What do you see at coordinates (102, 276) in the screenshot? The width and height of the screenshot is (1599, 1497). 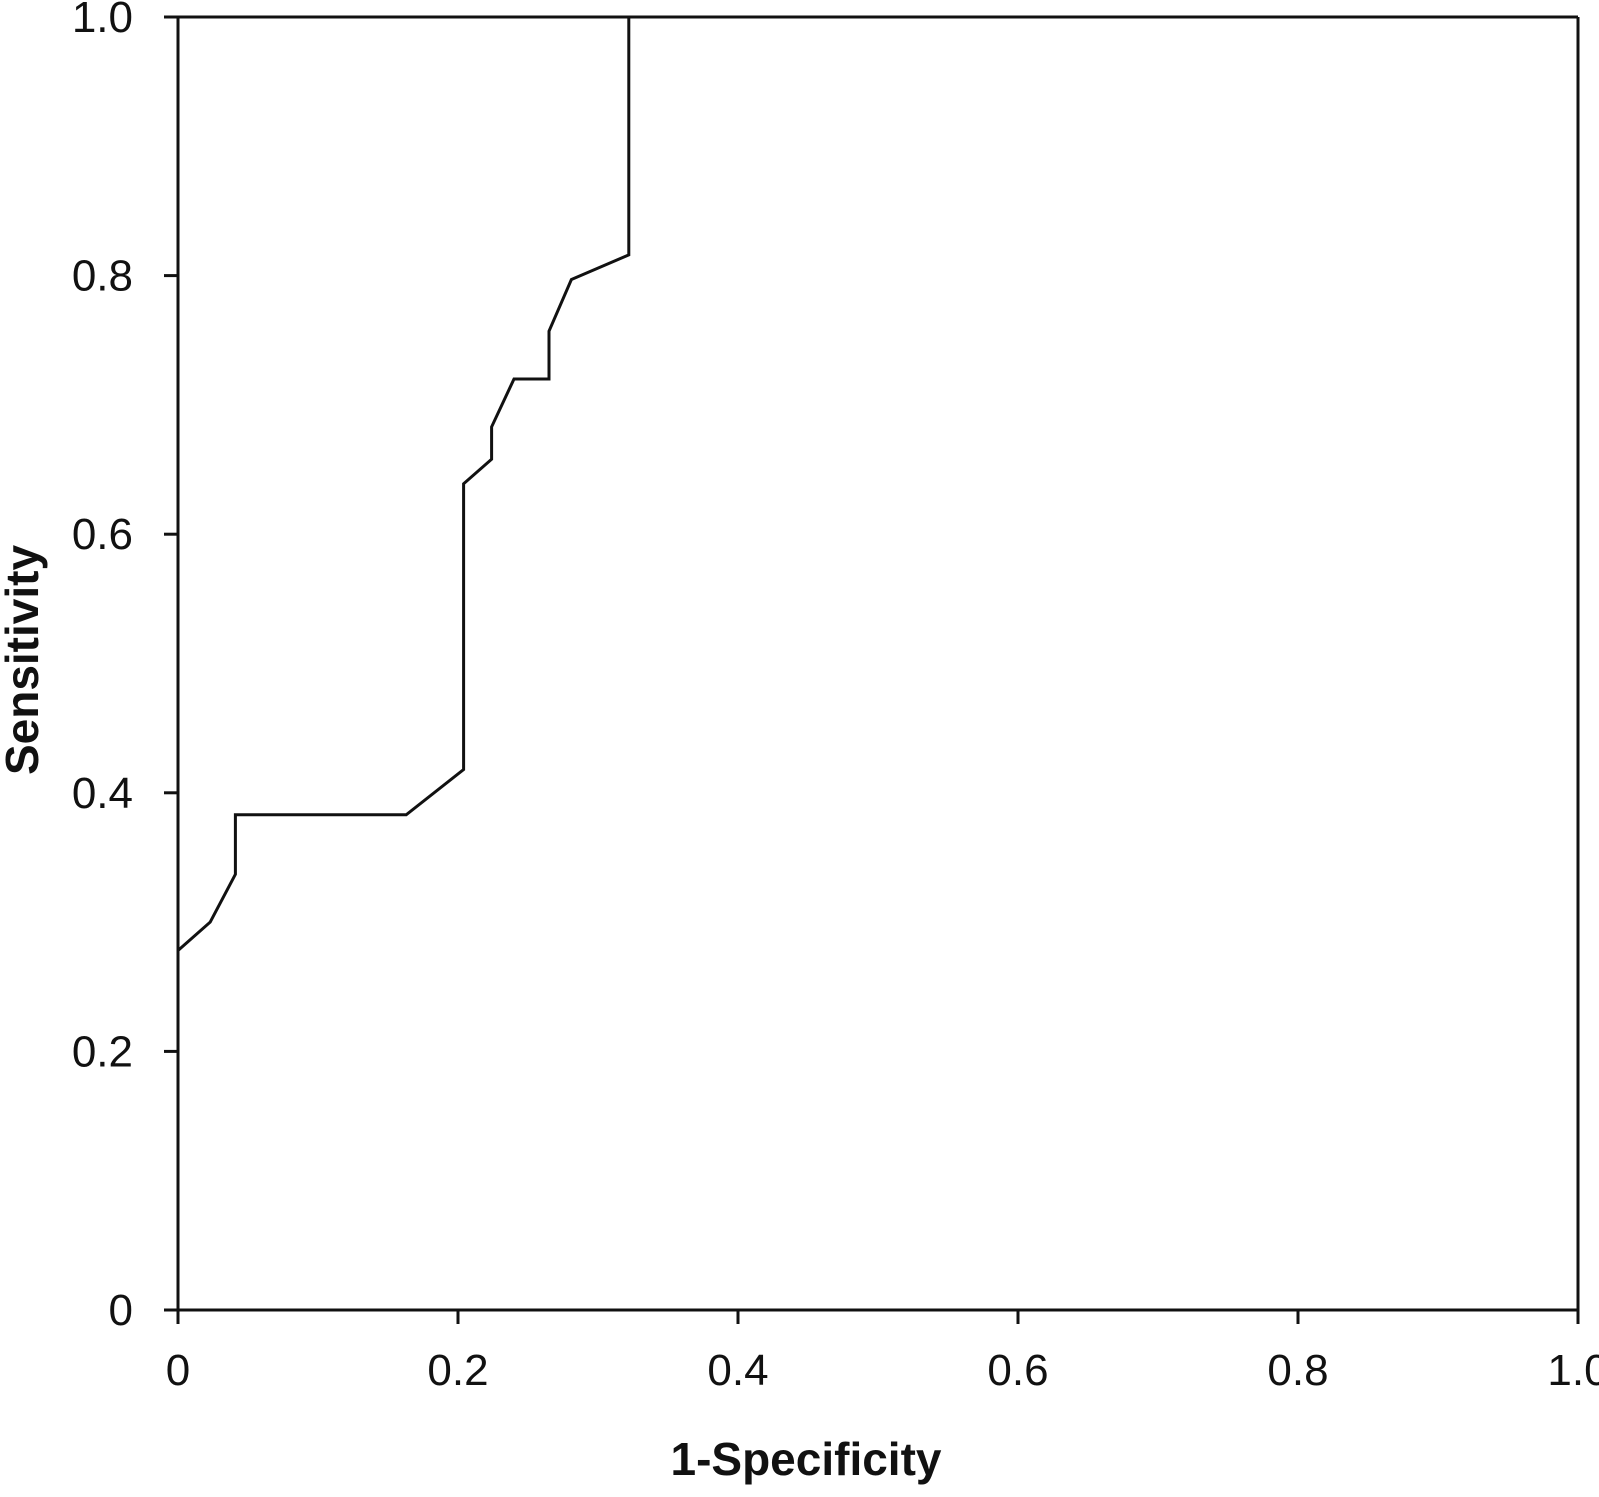 I see `y-tick-label: 0.8` at bounding box center [102, 276].